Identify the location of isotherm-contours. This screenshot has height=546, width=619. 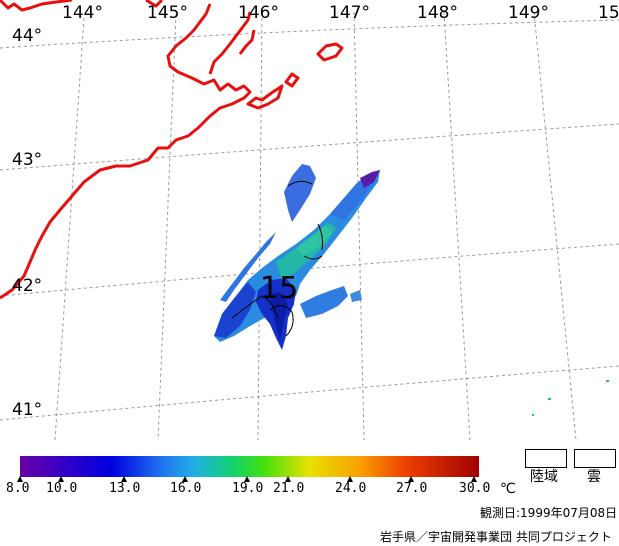
(277, 258).